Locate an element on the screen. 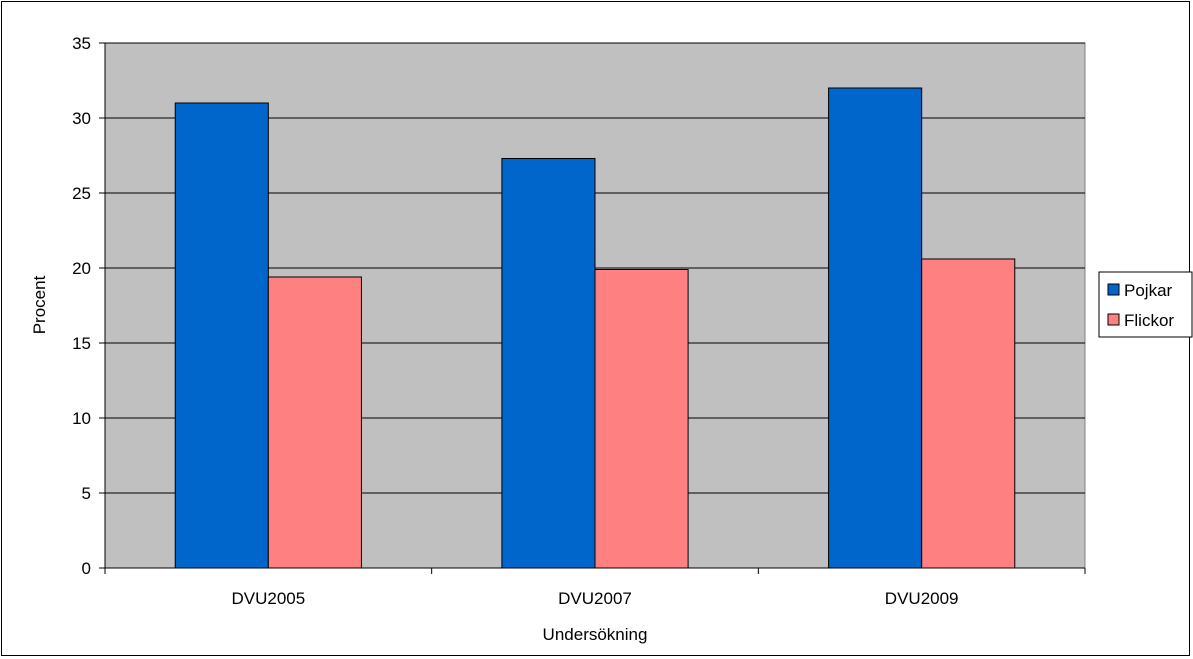 Image resolution: width=1193 pixels, height=659 pixels. legend: Pojkar Flickor is located at coordinates (1145, 304).